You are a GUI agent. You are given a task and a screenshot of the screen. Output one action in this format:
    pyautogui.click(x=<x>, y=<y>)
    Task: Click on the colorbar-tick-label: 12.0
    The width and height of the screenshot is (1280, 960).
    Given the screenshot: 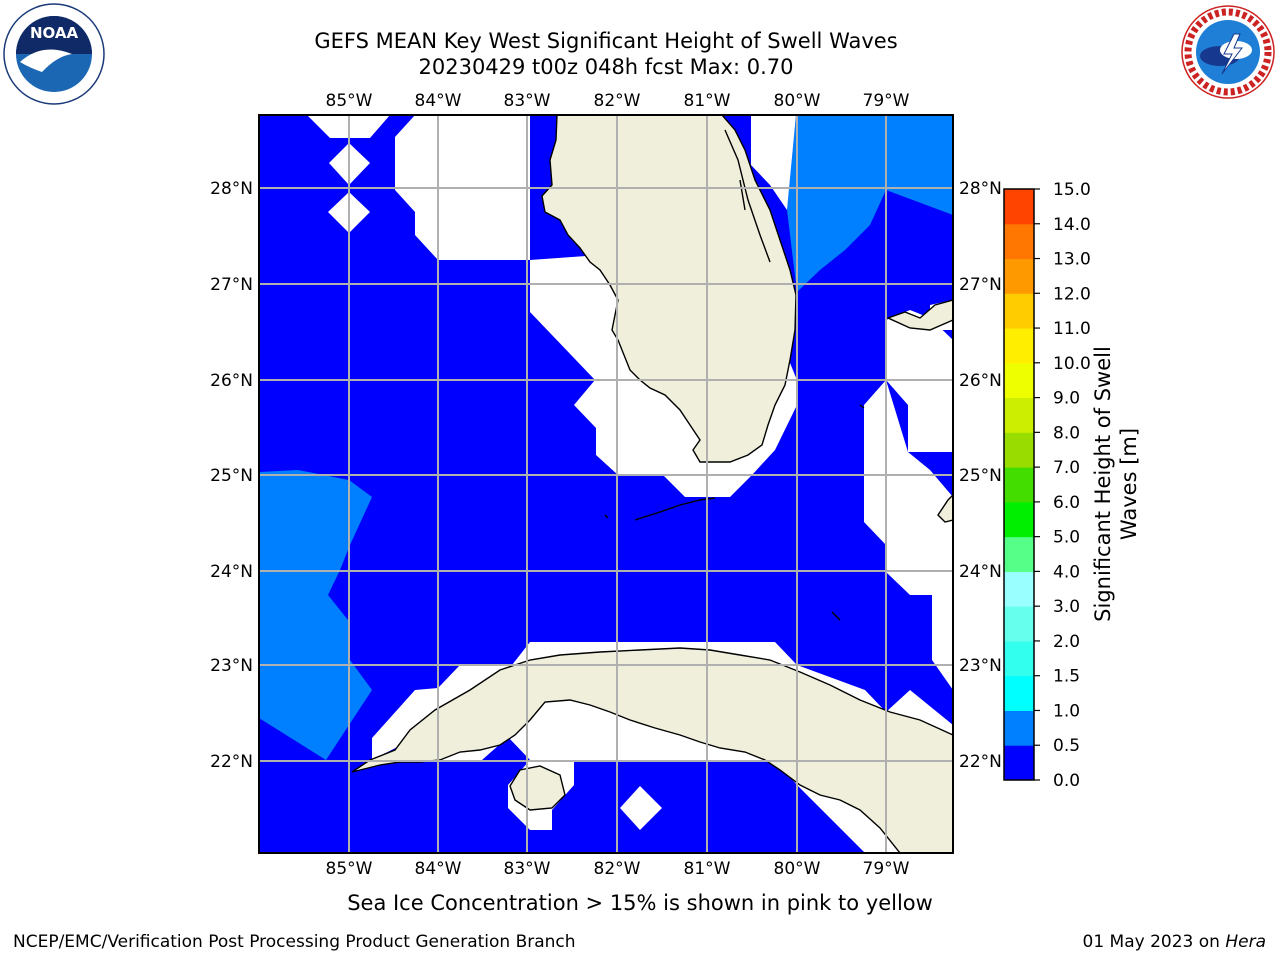 What is the action you would take?
    pyautogui.click(x=1072, y=294)
    